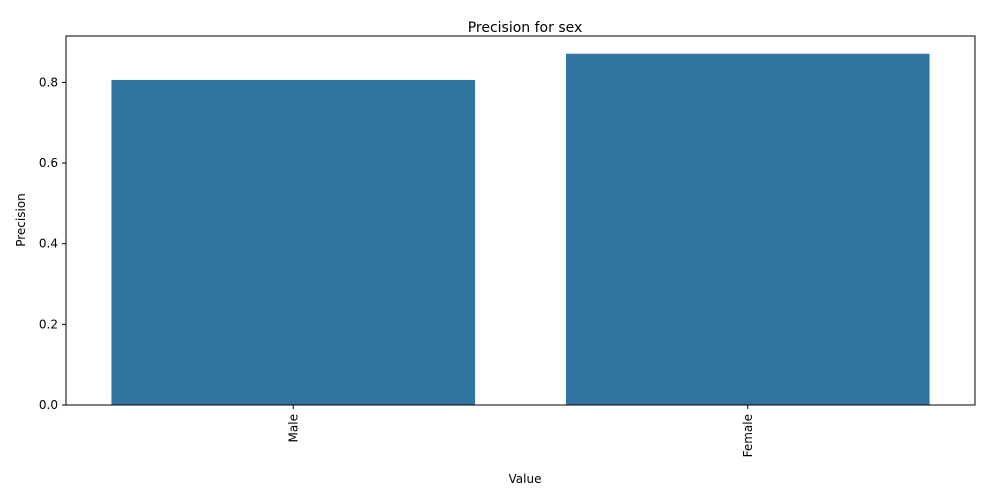 The image size is (1000, 504). Describe the element at coordinates (525, 479) in the screenshot. I see `x-axis-label: Value` at that location.